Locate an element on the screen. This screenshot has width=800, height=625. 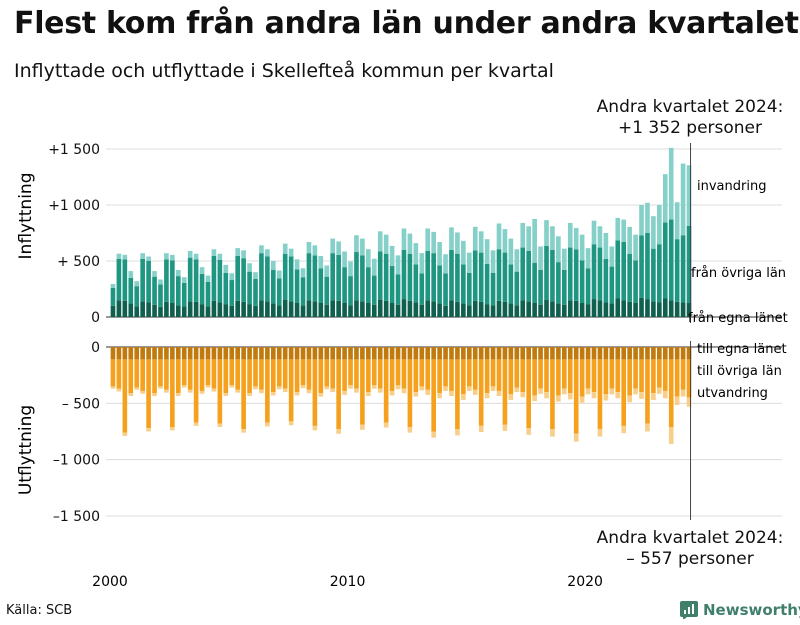
y-tick-label-top: +1 500 is located at coordinates (74, 150).